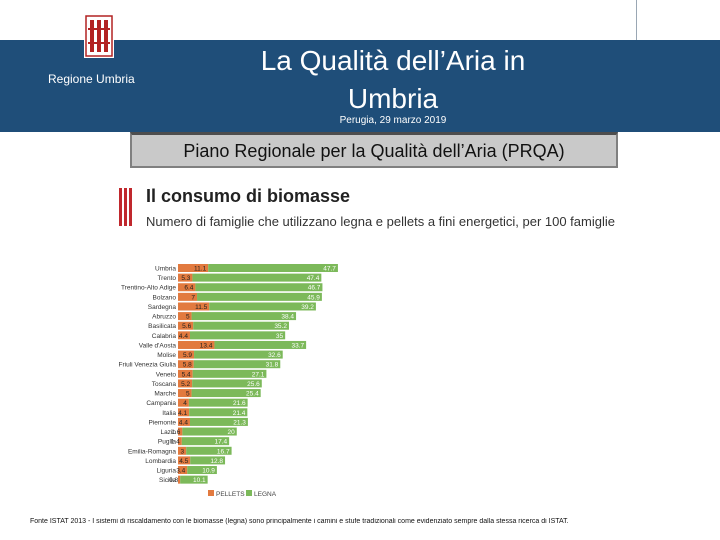 The height and width of the screenshot is (540, 720). What do you see at coordinates (393, 98) in the screenshot?
I see `page-title-line2: Umbria` at bounding box center [393, 98].